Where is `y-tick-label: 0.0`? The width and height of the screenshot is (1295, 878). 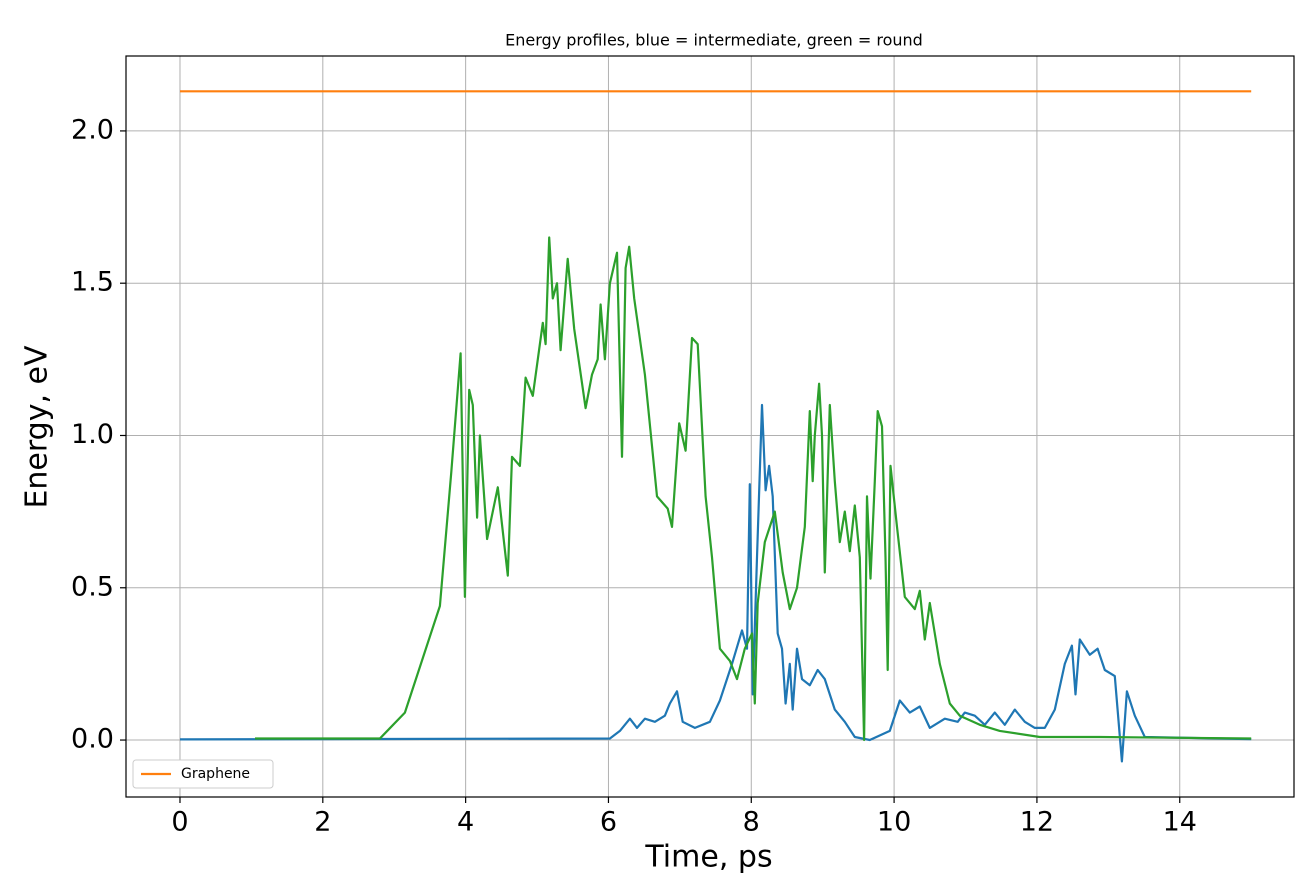 y-tick-label: 0.0 is located at coordinates (92, 739).